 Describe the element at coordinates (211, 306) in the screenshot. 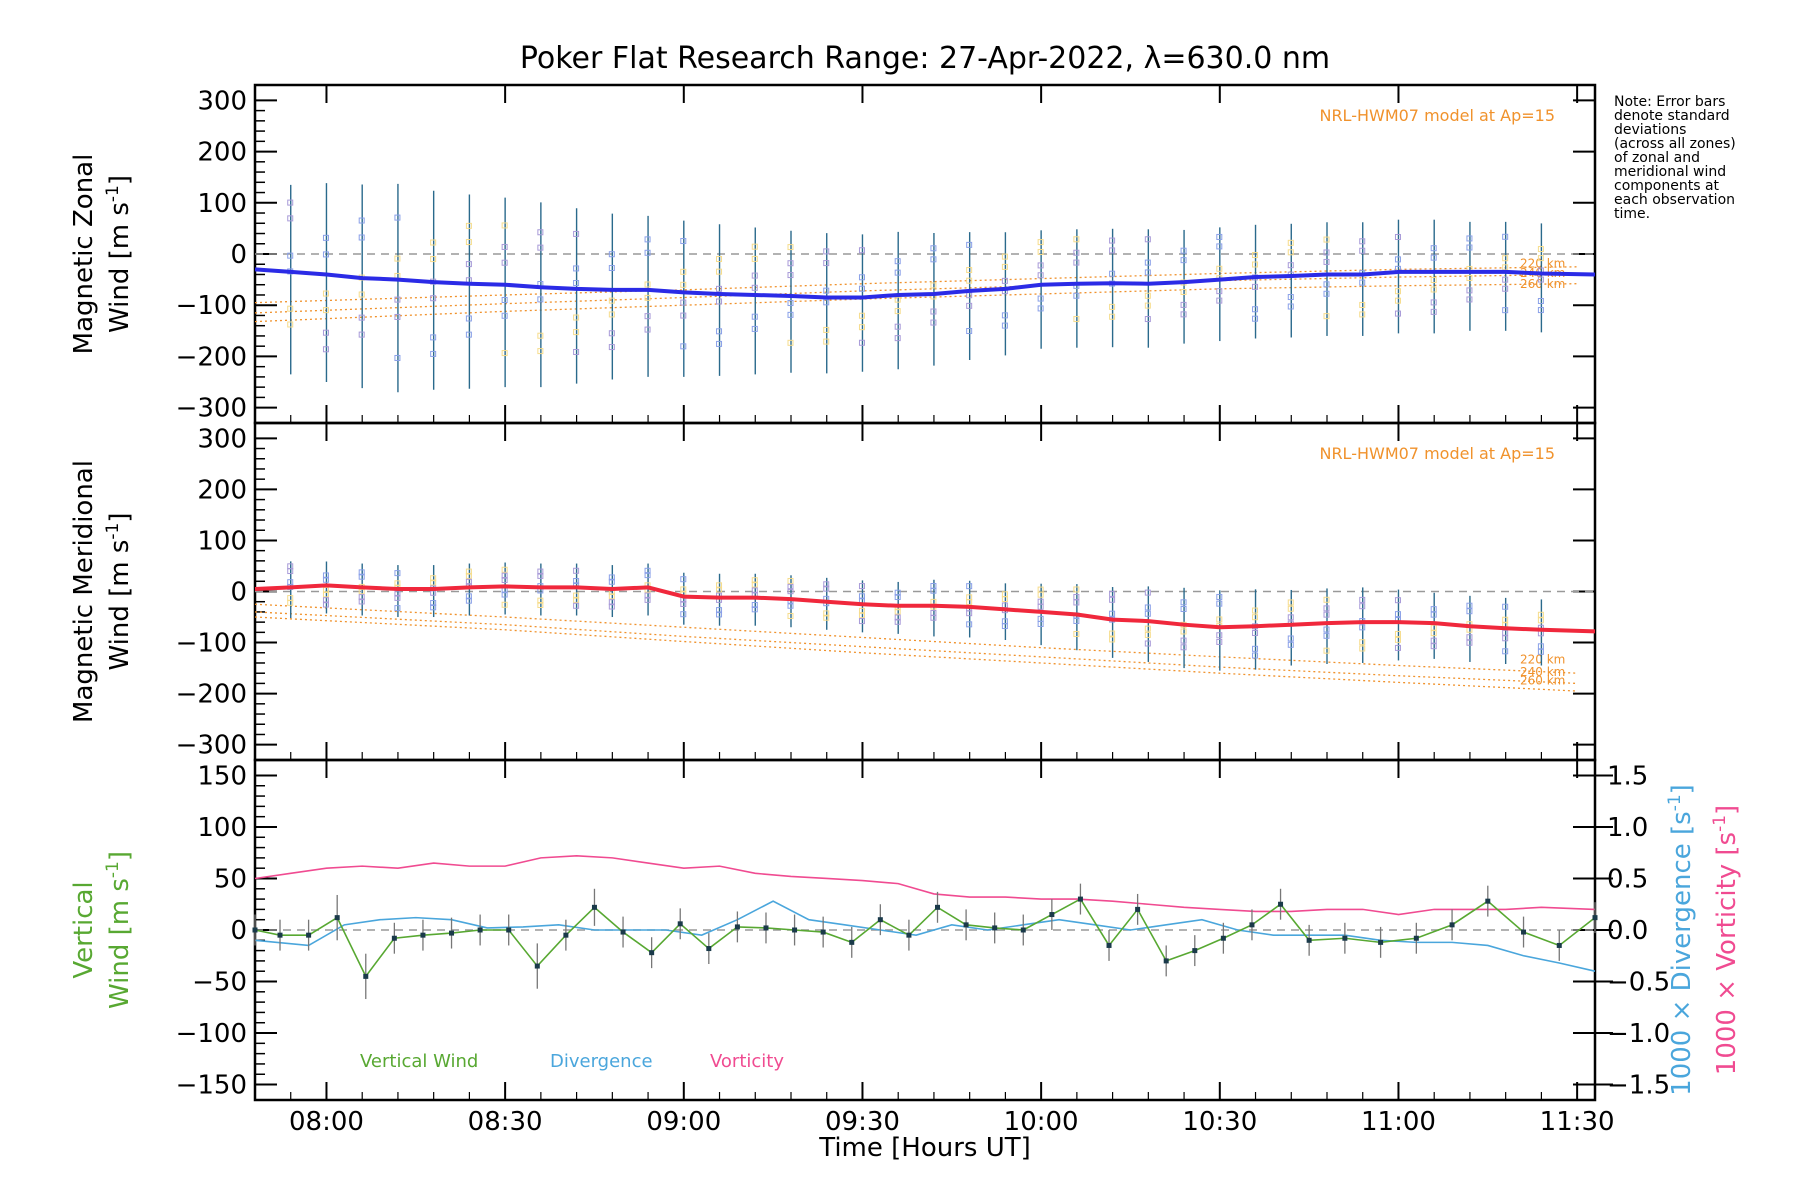

I see `y-tick-label: −100` at that location.